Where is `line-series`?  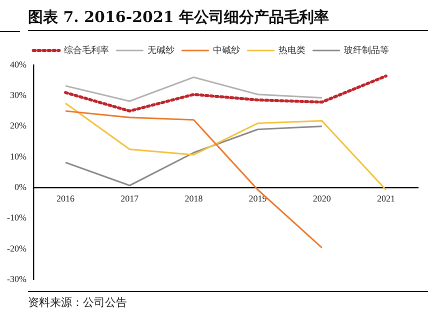 line-series is located at coordinates (226, 93).